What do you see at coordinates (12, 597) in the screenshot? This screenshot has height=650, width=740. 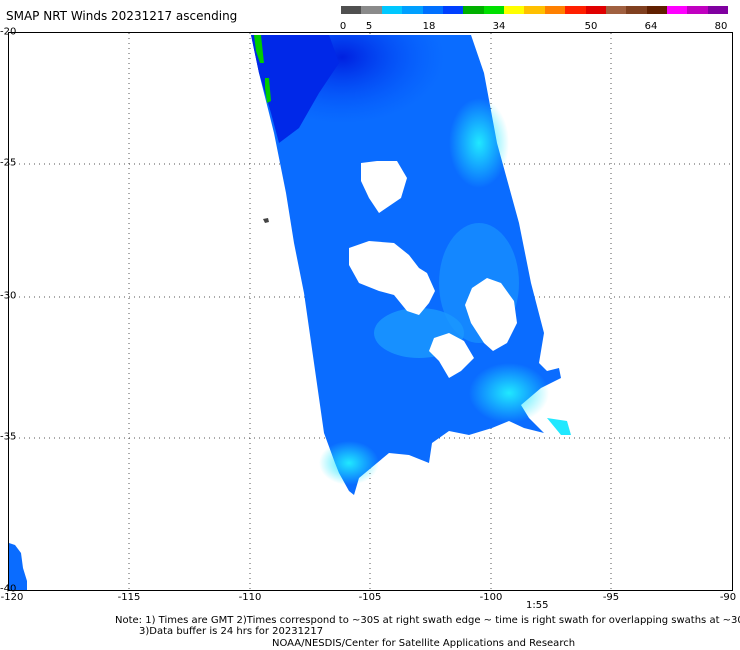 I see `lon-label-120: -120` at bounding box center [12, 597].